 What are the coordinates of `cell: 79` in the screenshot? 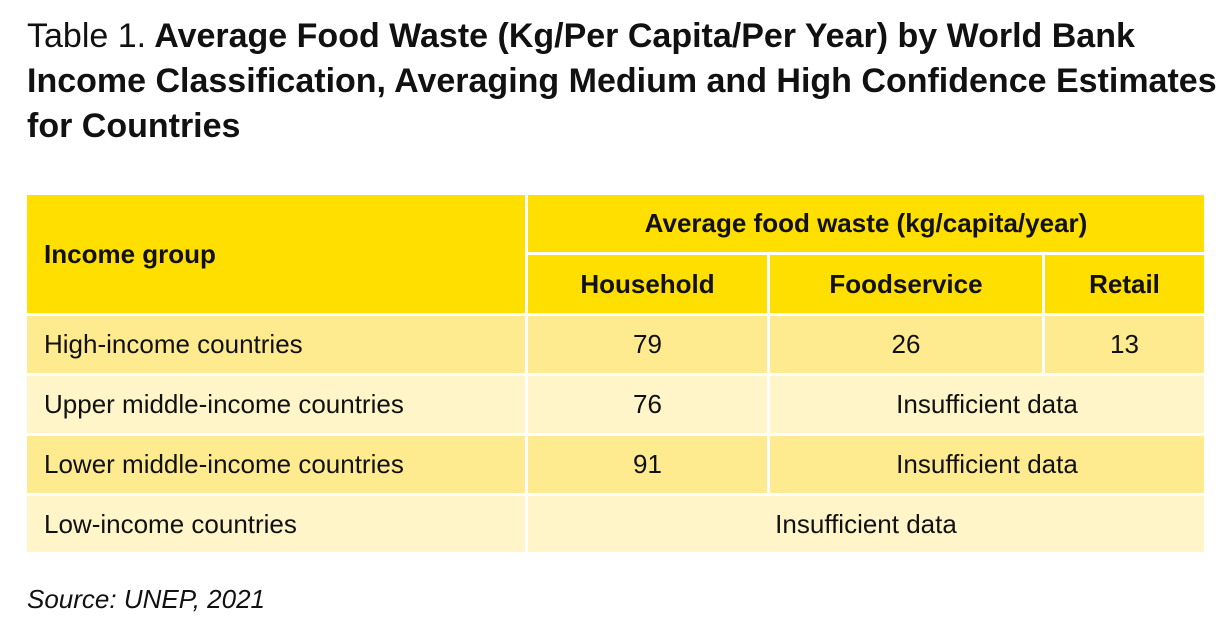 It's located at (647, 344).